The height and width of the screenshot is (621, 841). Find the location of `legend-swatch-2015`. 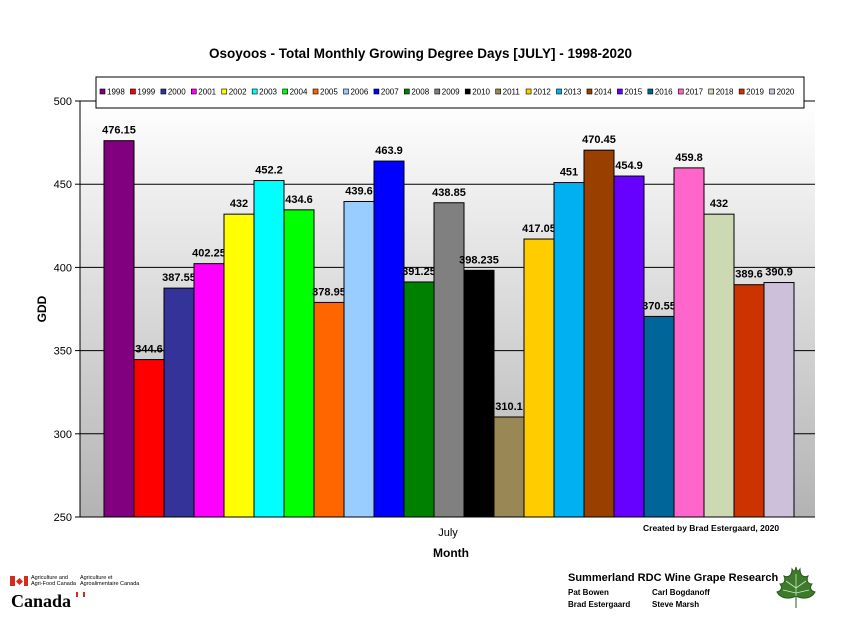

legend-swatch-2015 is located at coordinates (620, 91).